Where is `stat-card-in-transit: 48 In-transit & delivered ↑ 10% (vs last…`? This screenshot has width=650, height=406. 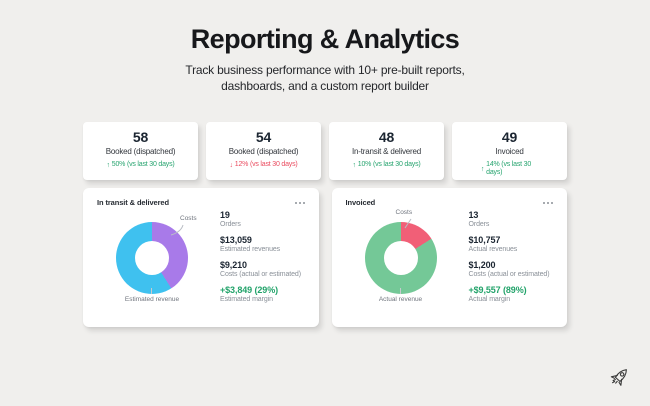 stat-card-in-transit: 48 In-transit & delivered ↑ 10% (vs last… is located at coordinates (386, 151).